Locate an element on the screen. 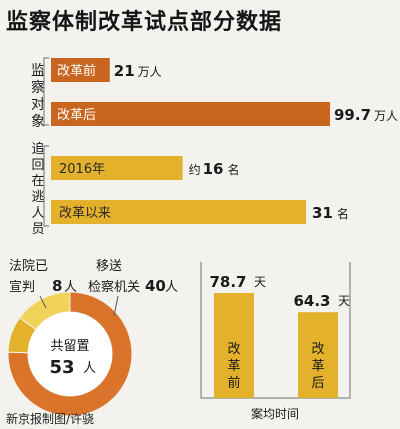 Image resolution: width=400 pixels, height=429 pixels. bar-category-char: 前 is located at coordinates (233, 383).